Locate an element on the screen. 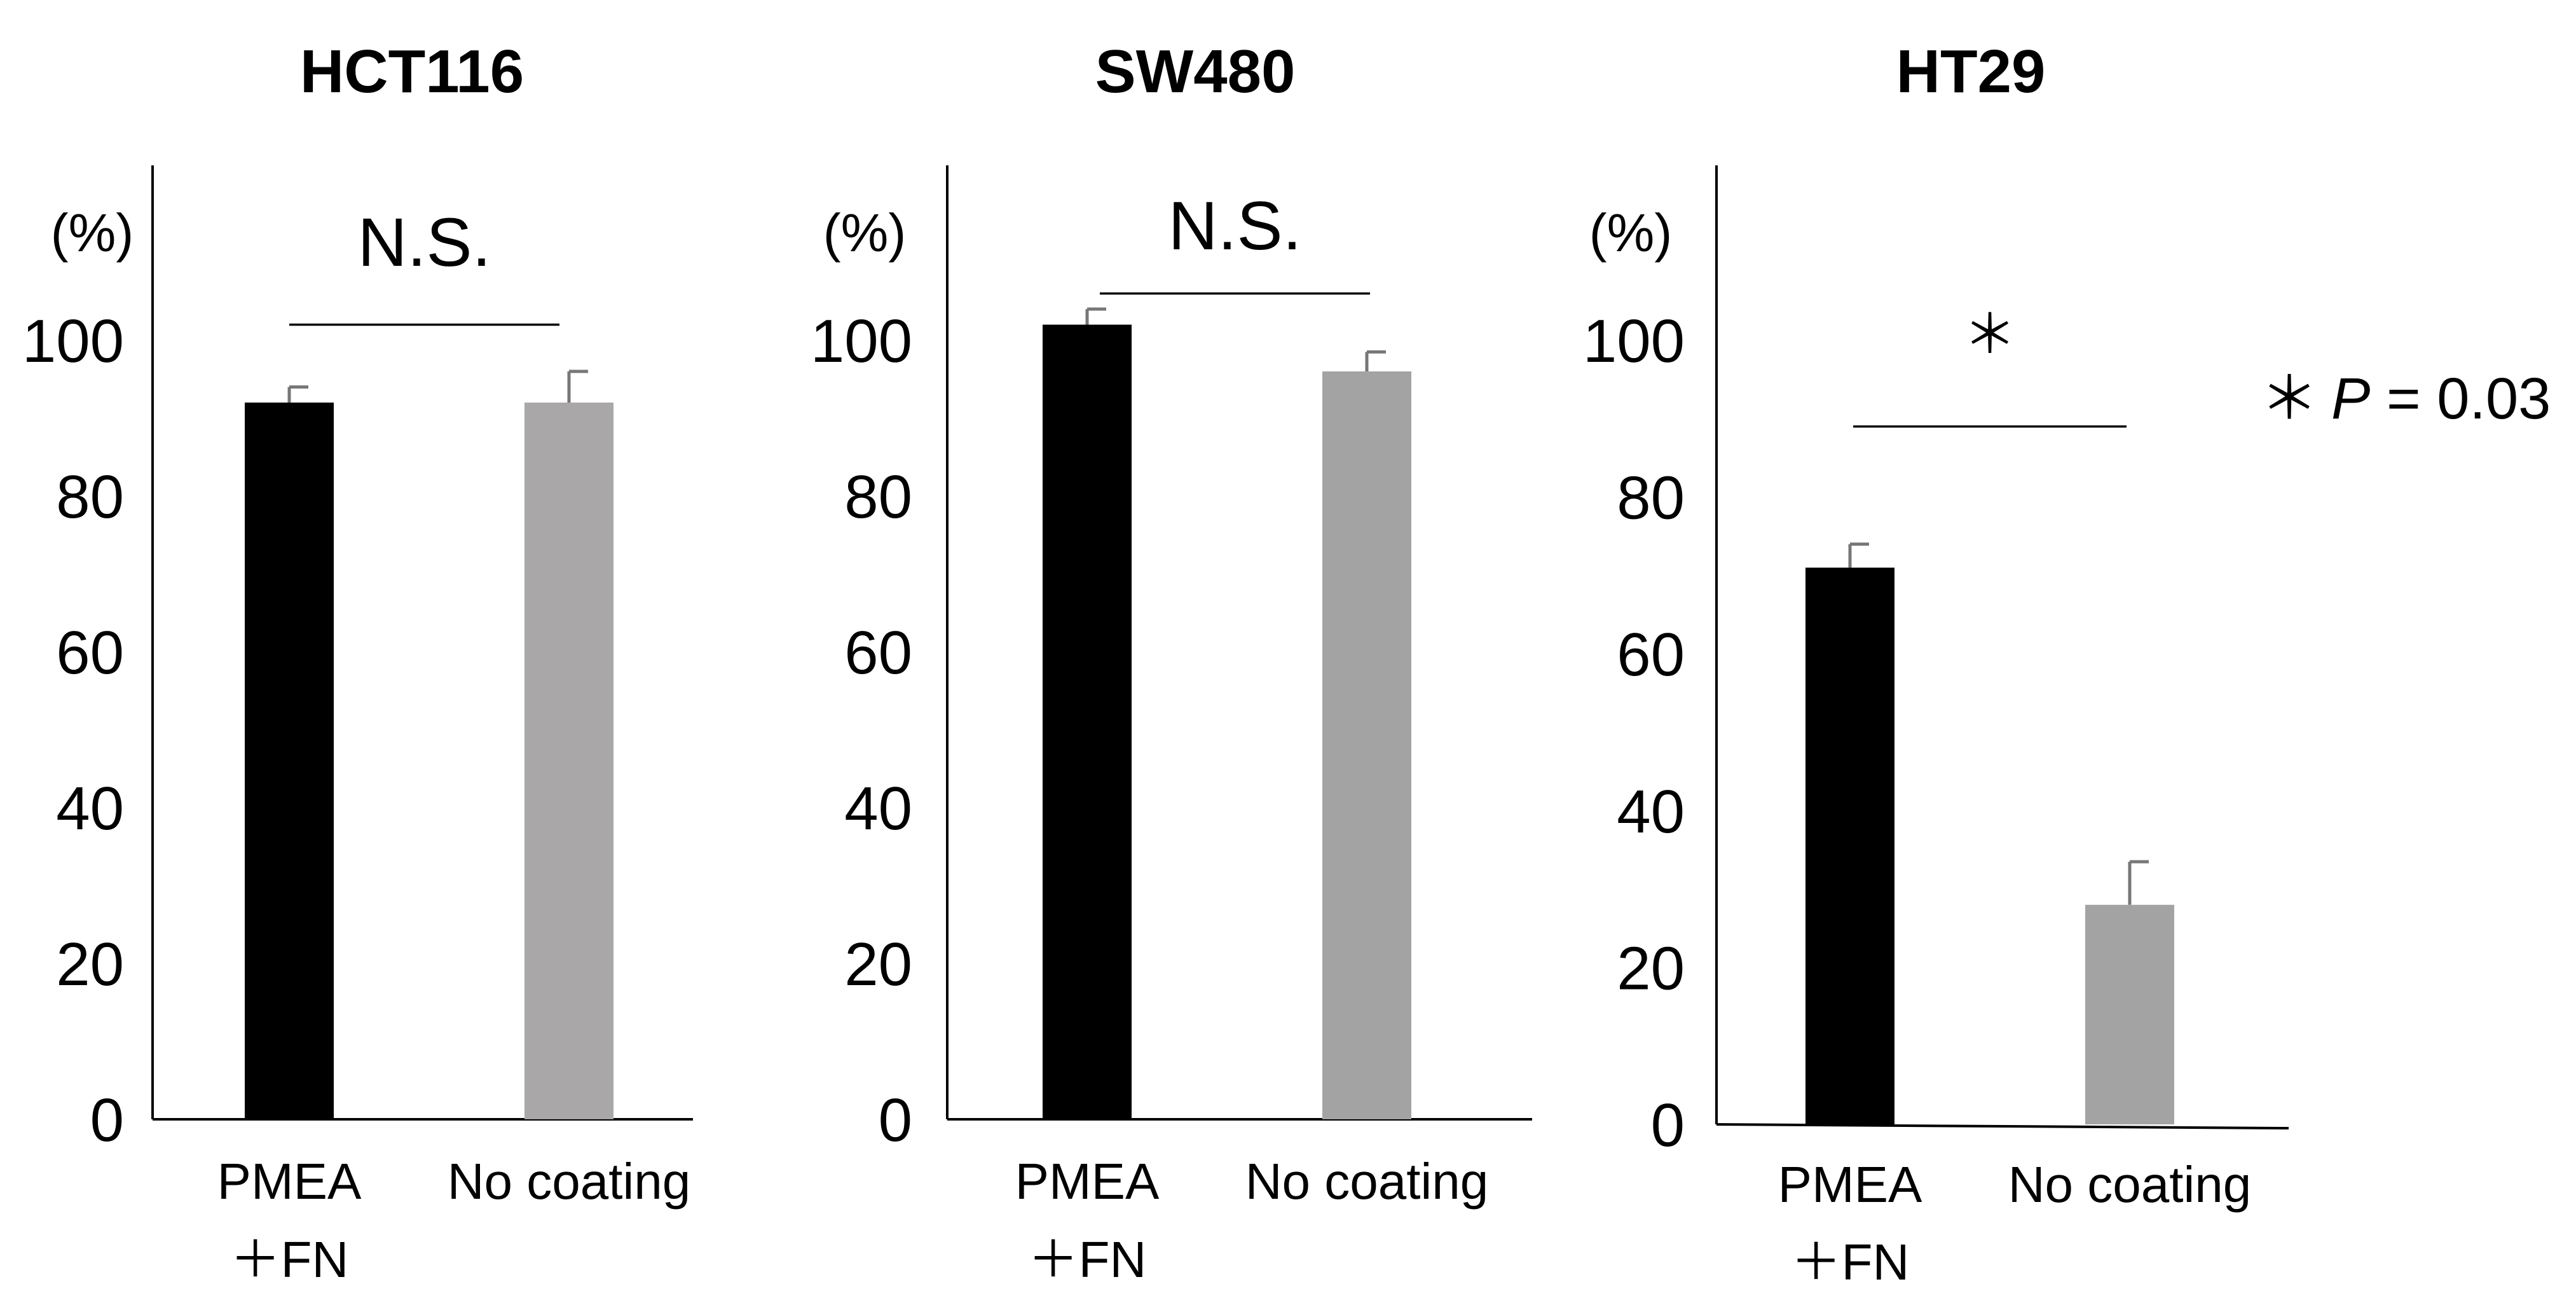  p-note-symbol: P is located at coordinates (2350, 398).